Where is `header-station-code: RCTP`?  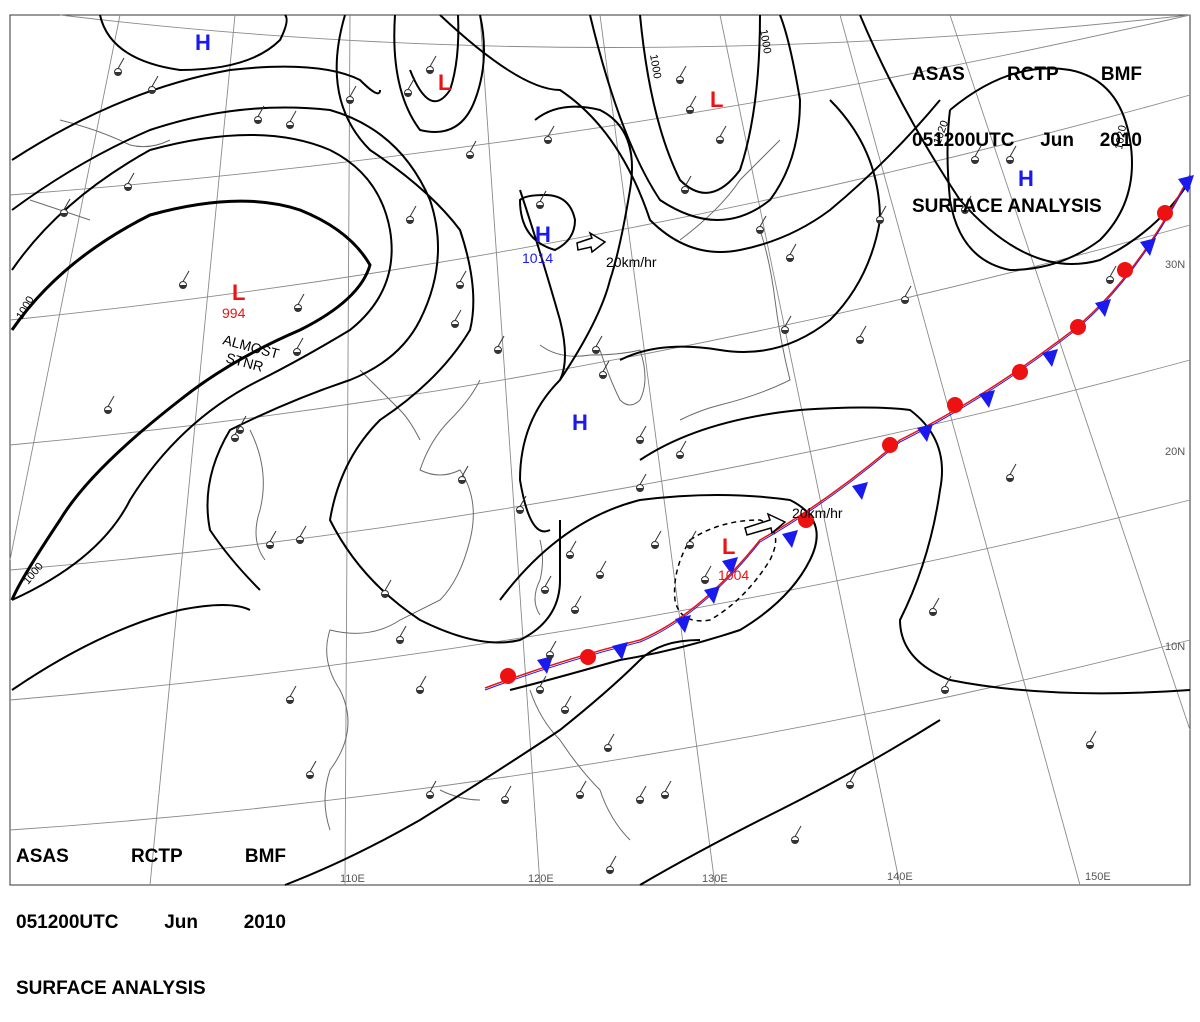 header-station-code: RCTP is located at coordinates (1032, 74).